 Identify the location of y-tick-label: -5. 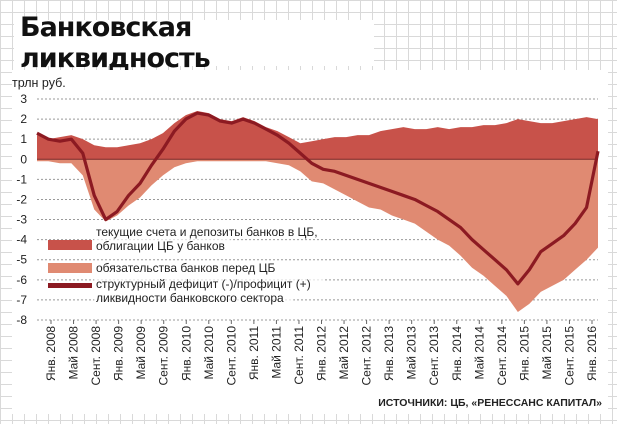
(21, 260).